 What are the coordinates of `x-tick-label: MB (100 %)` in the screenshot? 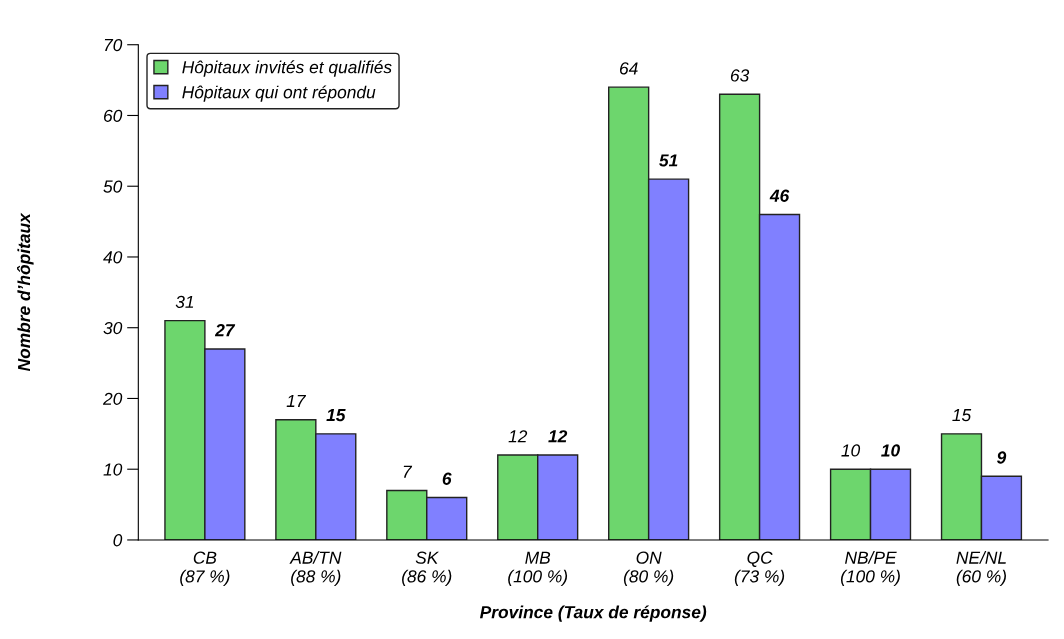 It's located at (538, 568).